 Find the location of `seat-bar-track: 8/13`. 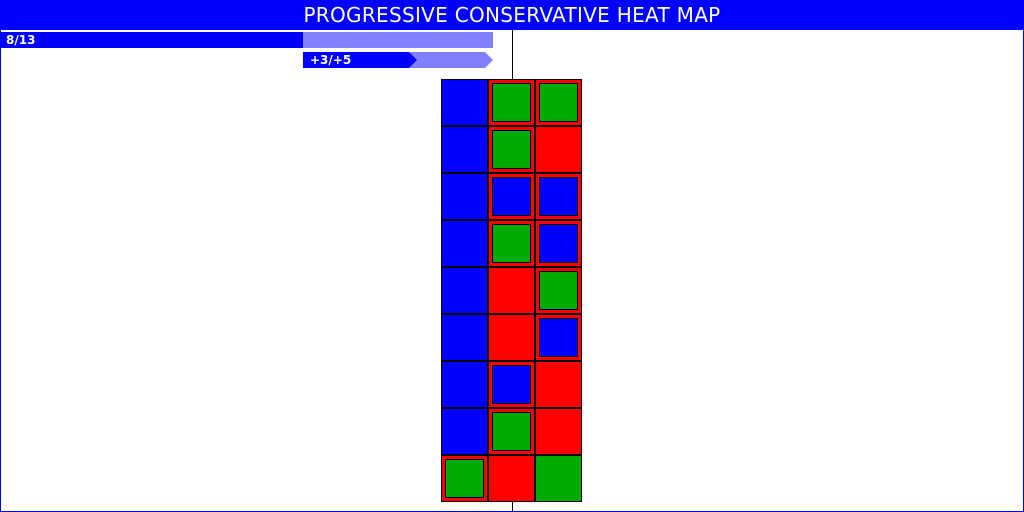

seat-bar-track: 8/13 is located at coordinates (246, 40).